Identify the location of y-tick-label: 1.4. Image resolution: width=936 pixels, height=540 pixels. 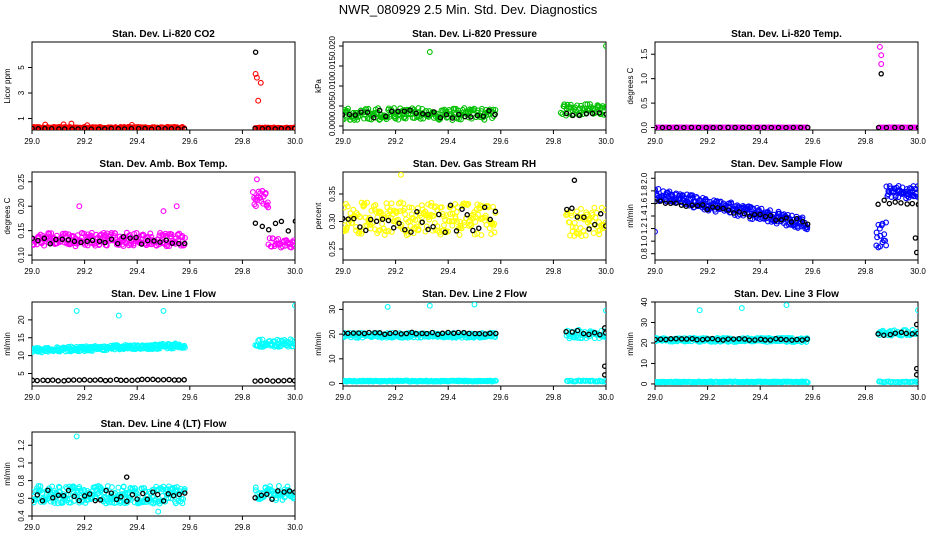
(644, 216).